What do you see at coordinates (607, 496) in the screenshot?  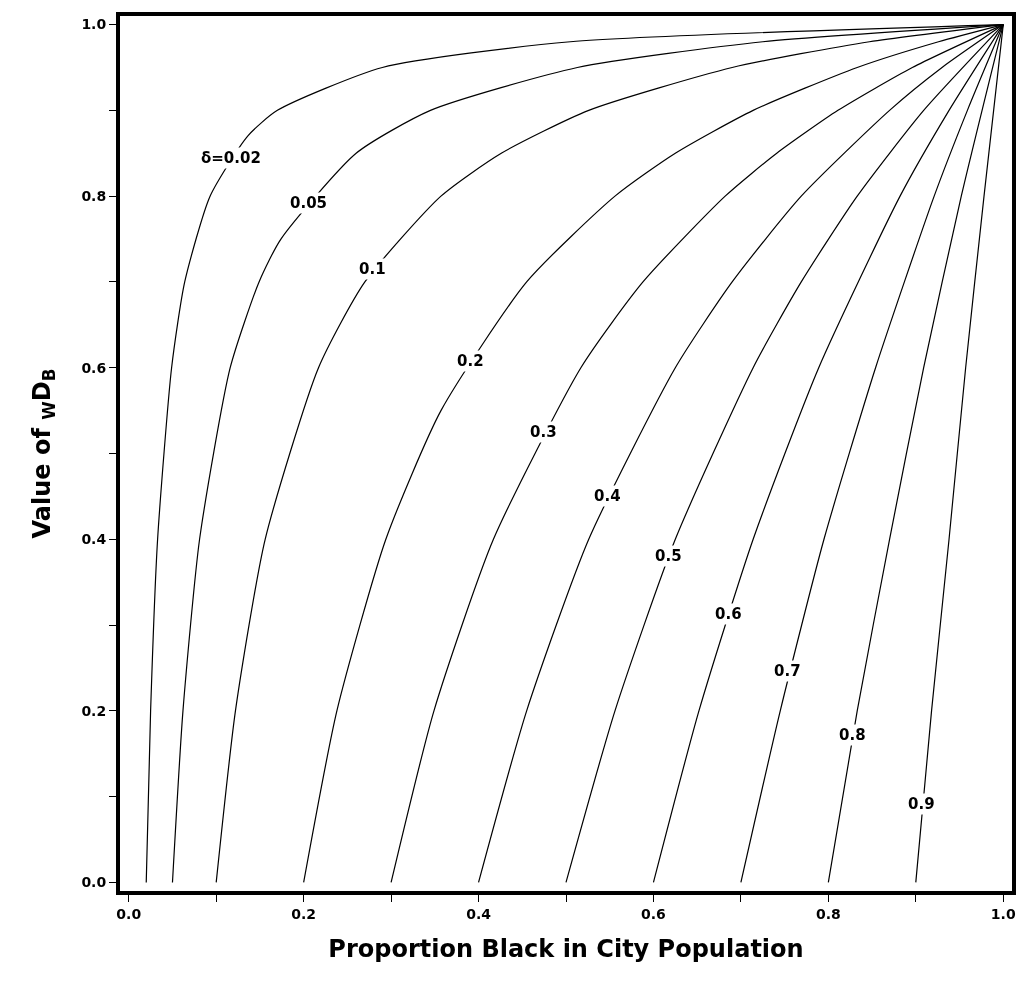 I see `annotation: 0.4` at bounding box center [607, 496].